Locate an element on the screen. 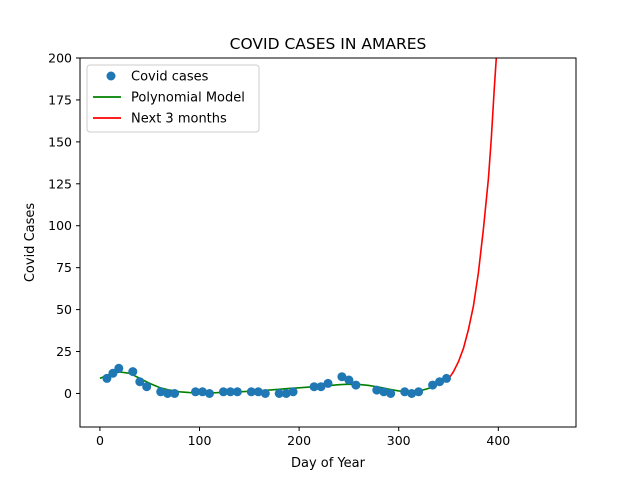 This screenshot has width=640, height=480. x-axis-label: Day of Year is located at coordinates (328, 463).